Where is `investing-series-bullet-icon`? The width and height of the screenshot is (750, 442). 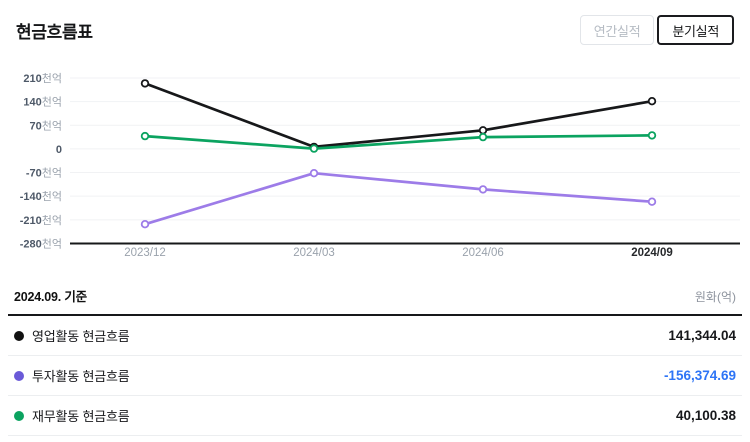
investing-series-bullet-icon is located at coordinates (19, 375).